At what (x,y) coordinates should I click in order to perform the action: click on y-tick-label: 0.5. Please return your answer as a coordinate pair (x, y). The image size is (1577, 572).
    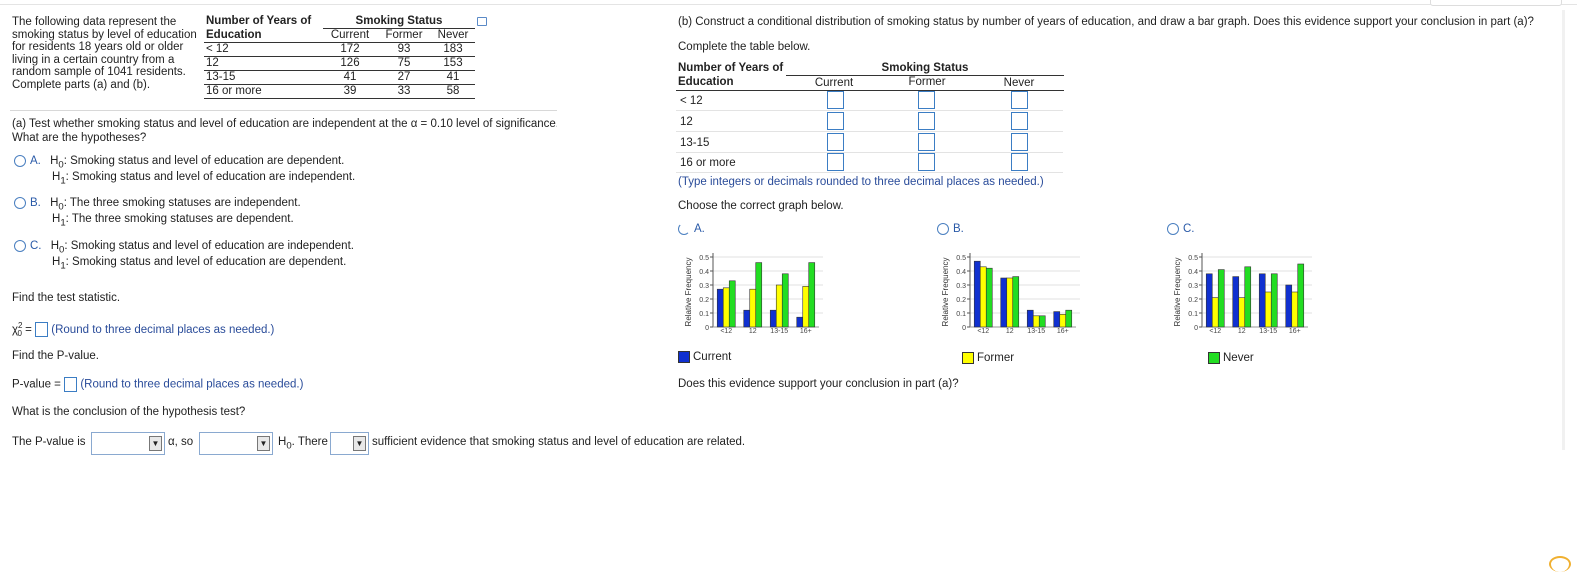
    Looking at the image, I should click on (1193, 258).